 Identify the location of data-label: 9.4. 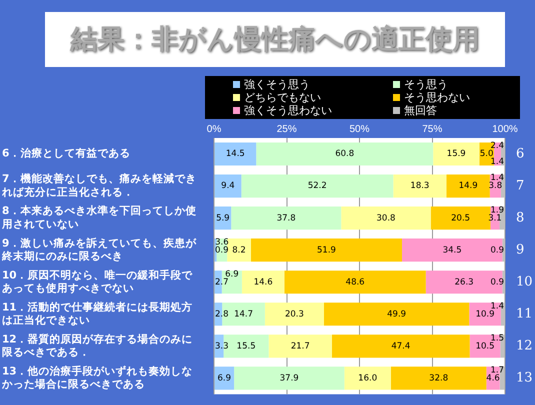
(228, 186).